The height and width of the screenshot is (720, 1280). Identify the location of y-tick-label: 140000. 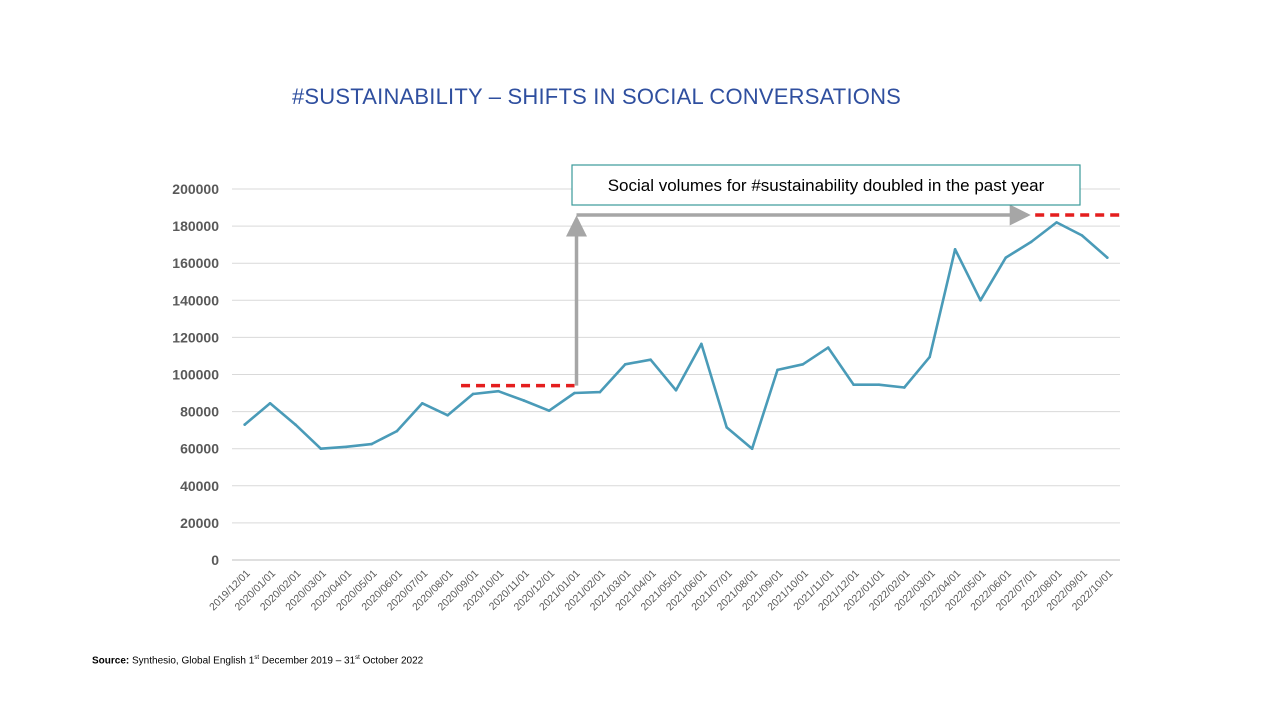
(195, 300).